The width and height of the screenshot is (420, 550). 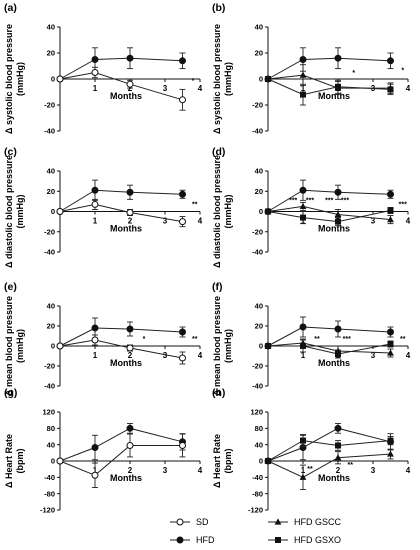 What do you see at coordinates (9, 346) in the screenshot?
I see `y-axis-label-e: Δ mean blood pressure` at bounding box center [9, 346].